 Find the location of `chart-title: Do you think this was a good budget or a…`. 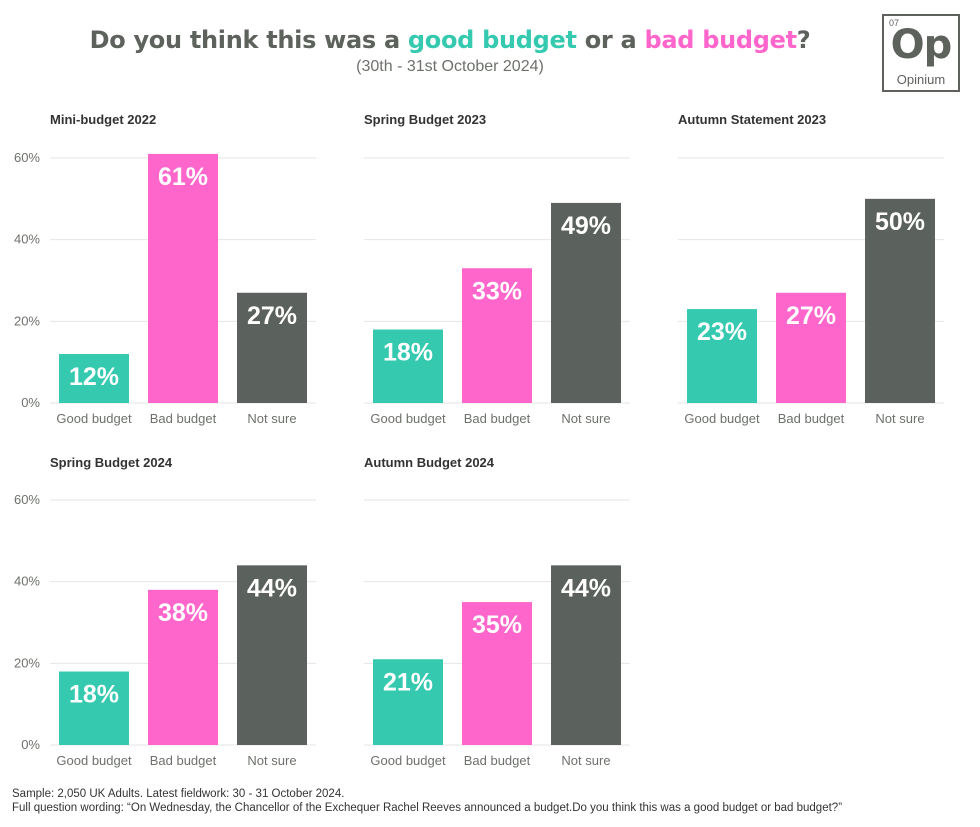

chart-title: Do you think this was a good budget or a… is located at coordinates (450, 40).